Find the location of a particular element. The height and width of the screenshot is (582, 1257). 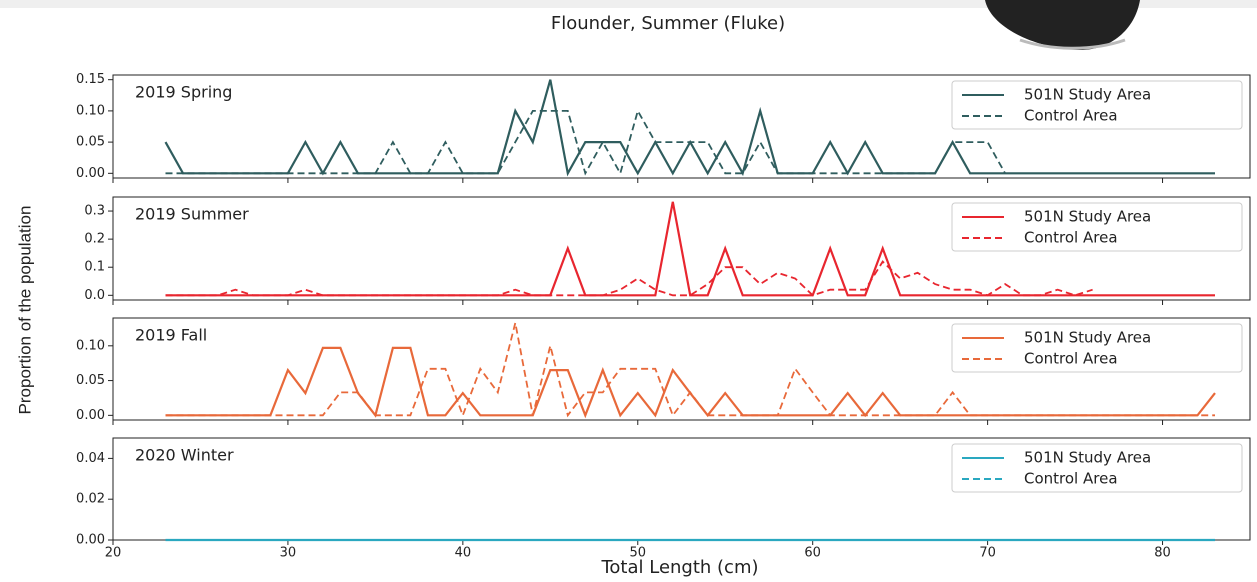

x-tick-label: 80 is located at coordinates (1162, 553).